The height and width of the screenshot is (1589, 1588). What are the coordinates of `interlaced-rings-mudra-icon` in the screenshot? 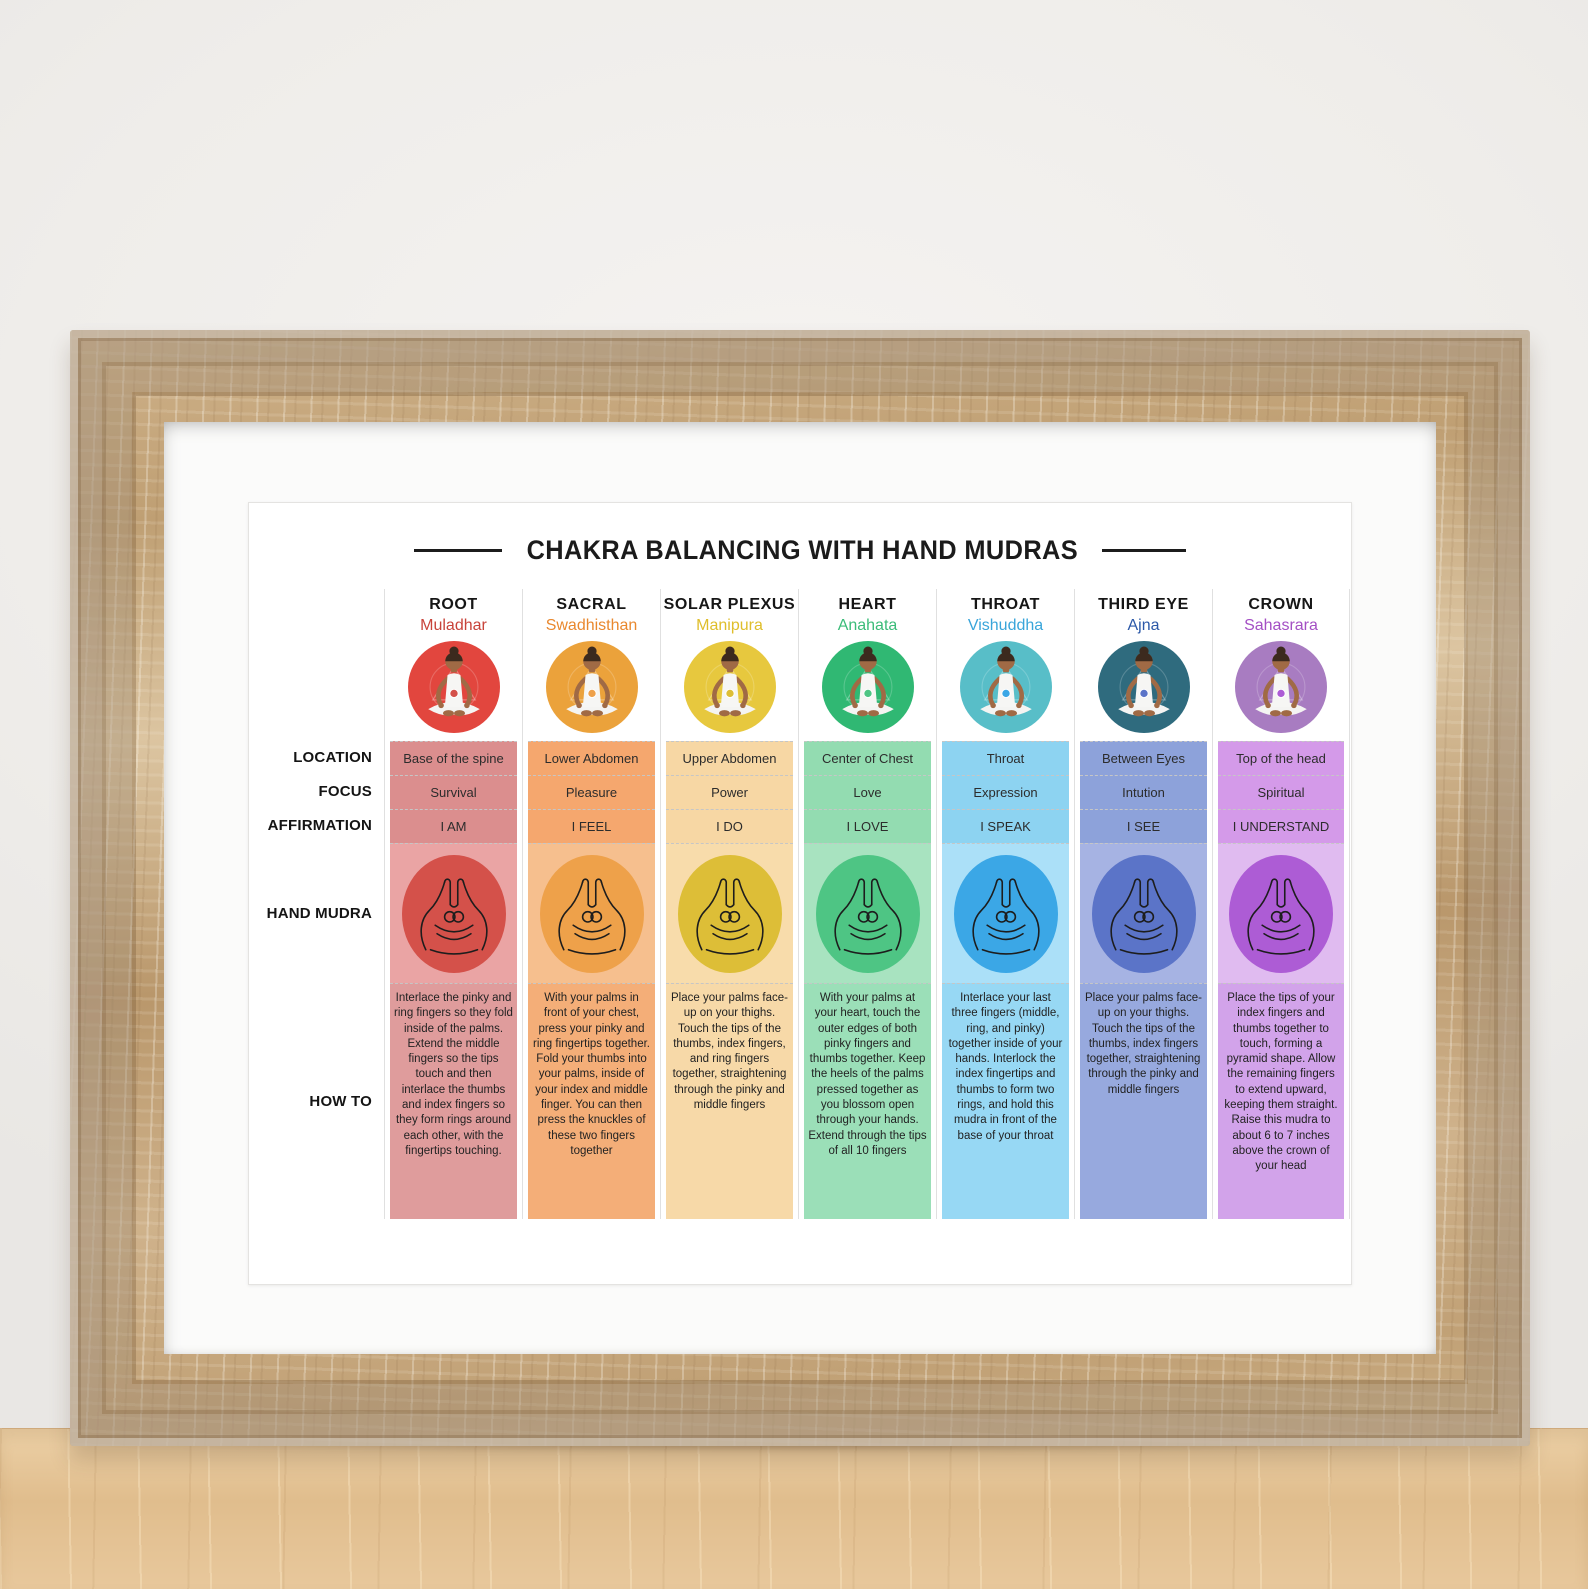 It's located at (453, 916).